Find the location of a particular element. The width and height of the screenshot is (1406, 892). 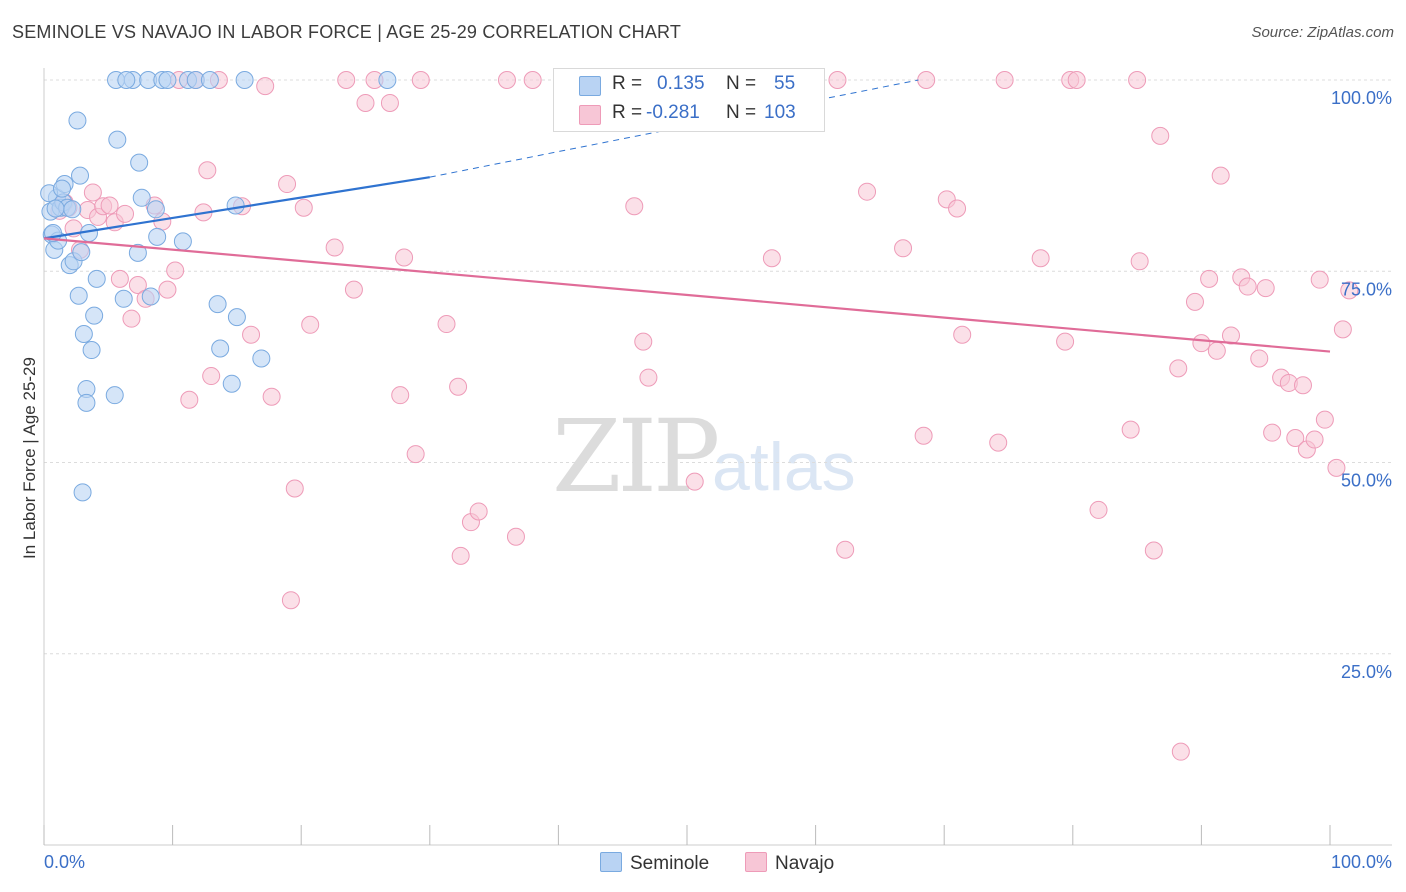

y-tick-label: 100.0% is located at coordinates (1361, 98).